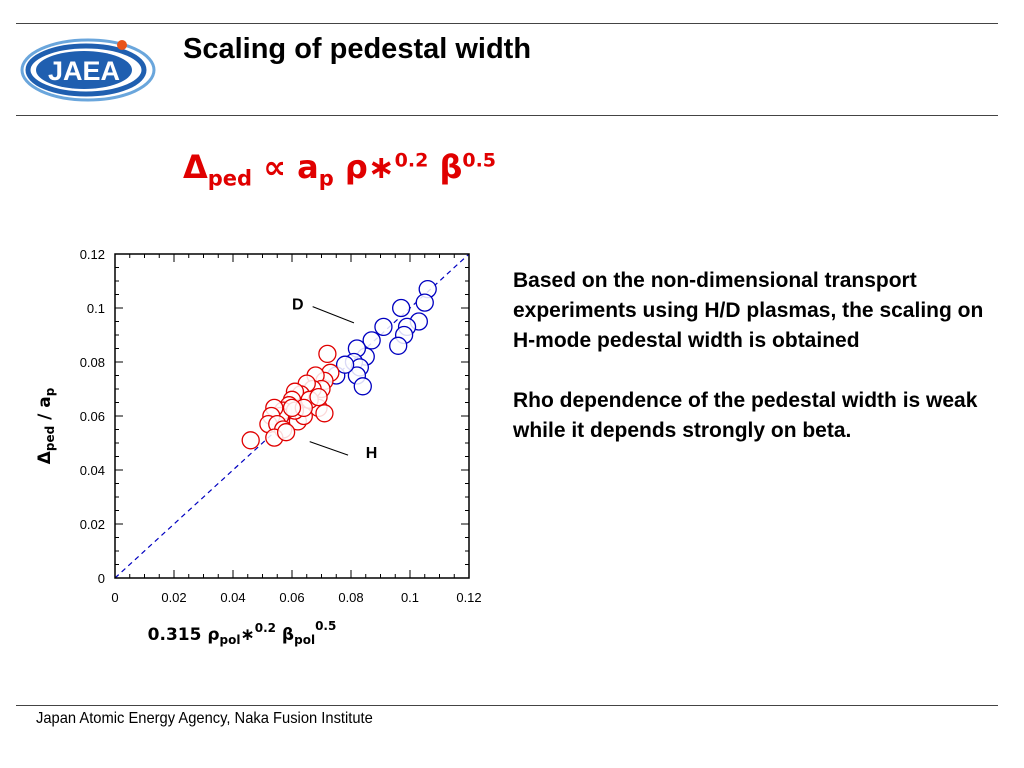  Describe the element at coordinates (178, 635) in the screenshot. I see `xlabel-coef: 0.315` at that location.